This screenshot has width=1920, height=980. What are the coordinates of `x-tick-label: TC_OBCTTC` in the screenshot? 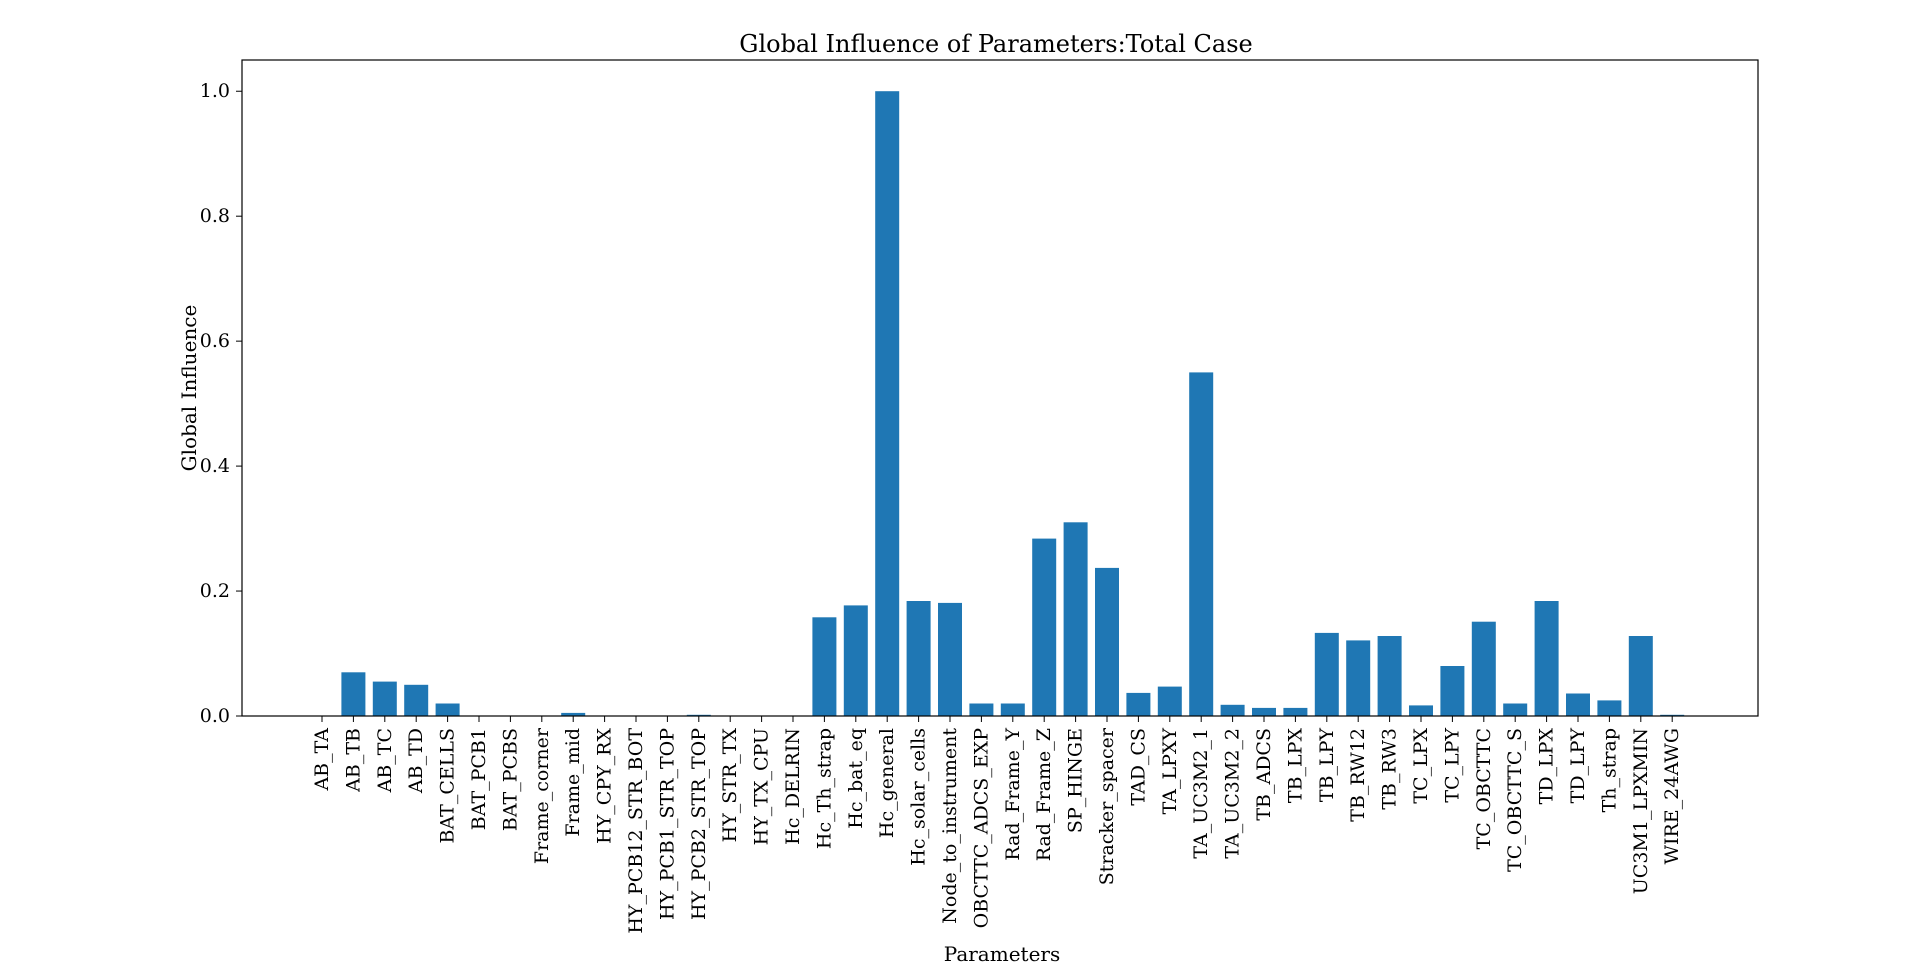 It's located at (1484, 788).